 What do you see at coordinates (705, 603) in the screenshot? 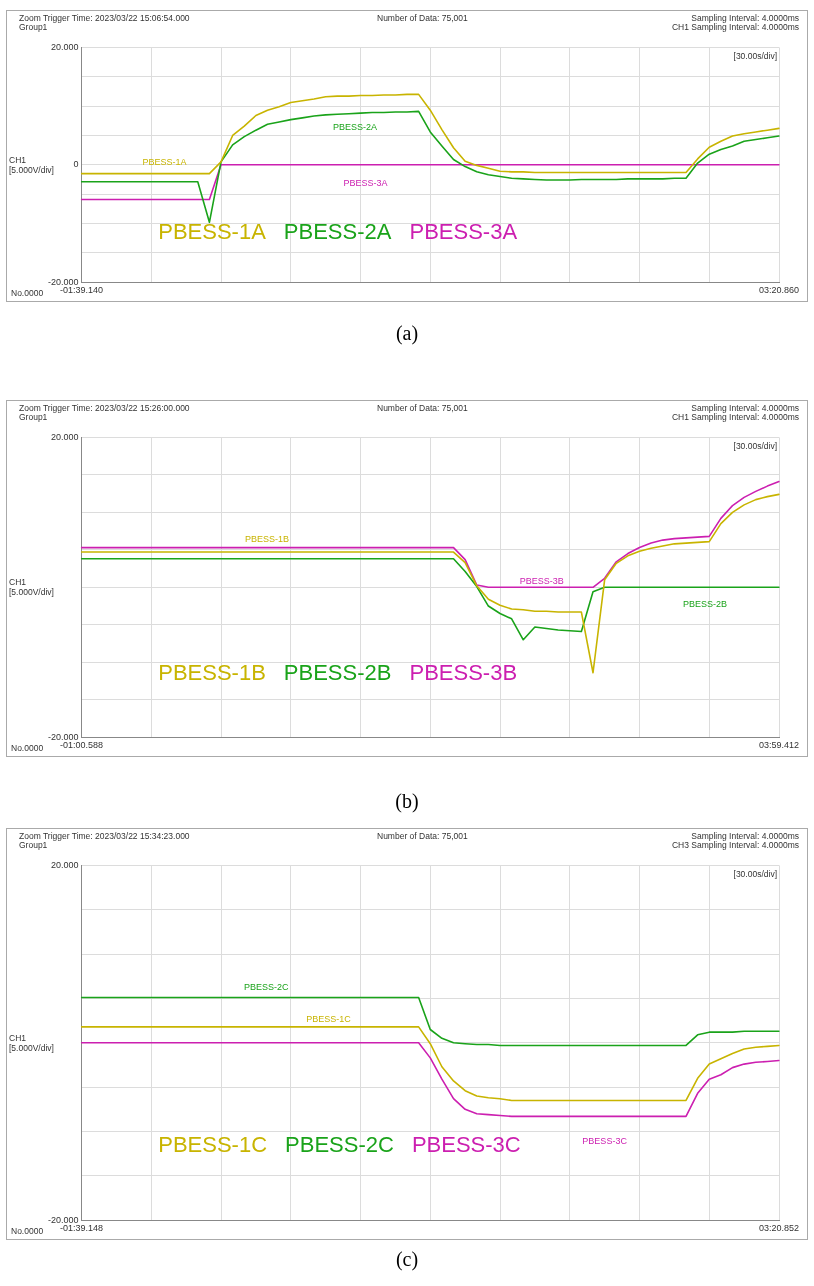
I see `annotation: PBESS-2B` at bounding box center [705, 603].